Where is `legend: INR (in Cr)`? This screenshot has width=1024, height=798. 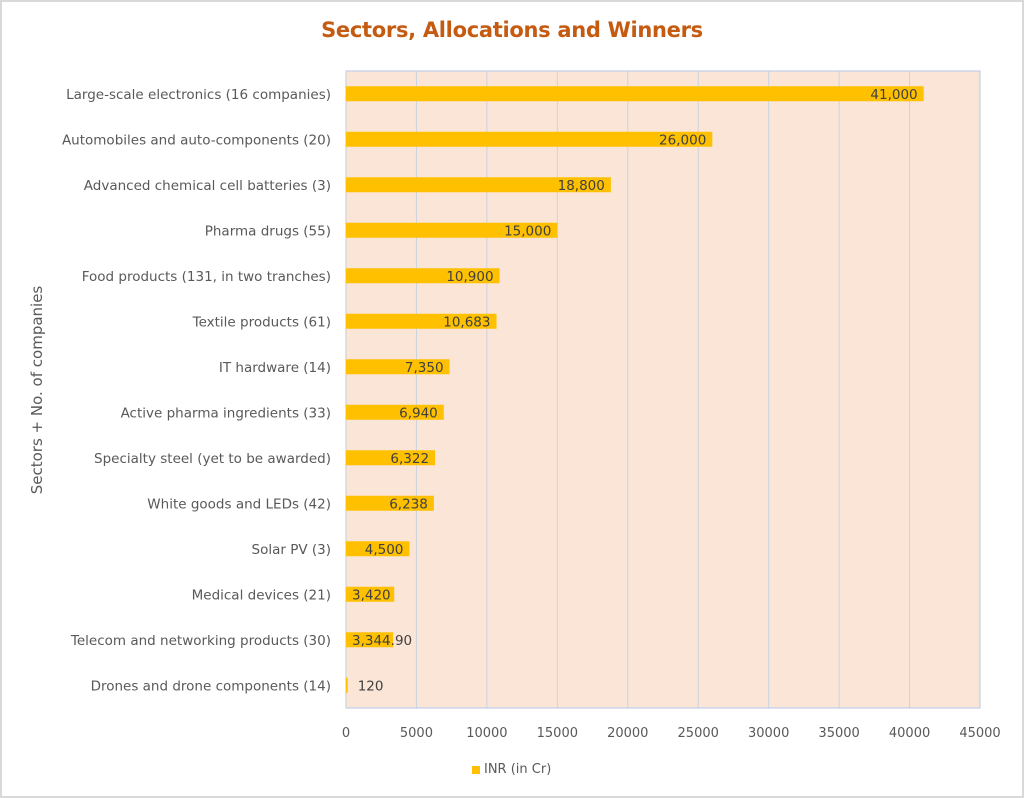
legend: INR (in Cr) is located at coordinates (511, 769).